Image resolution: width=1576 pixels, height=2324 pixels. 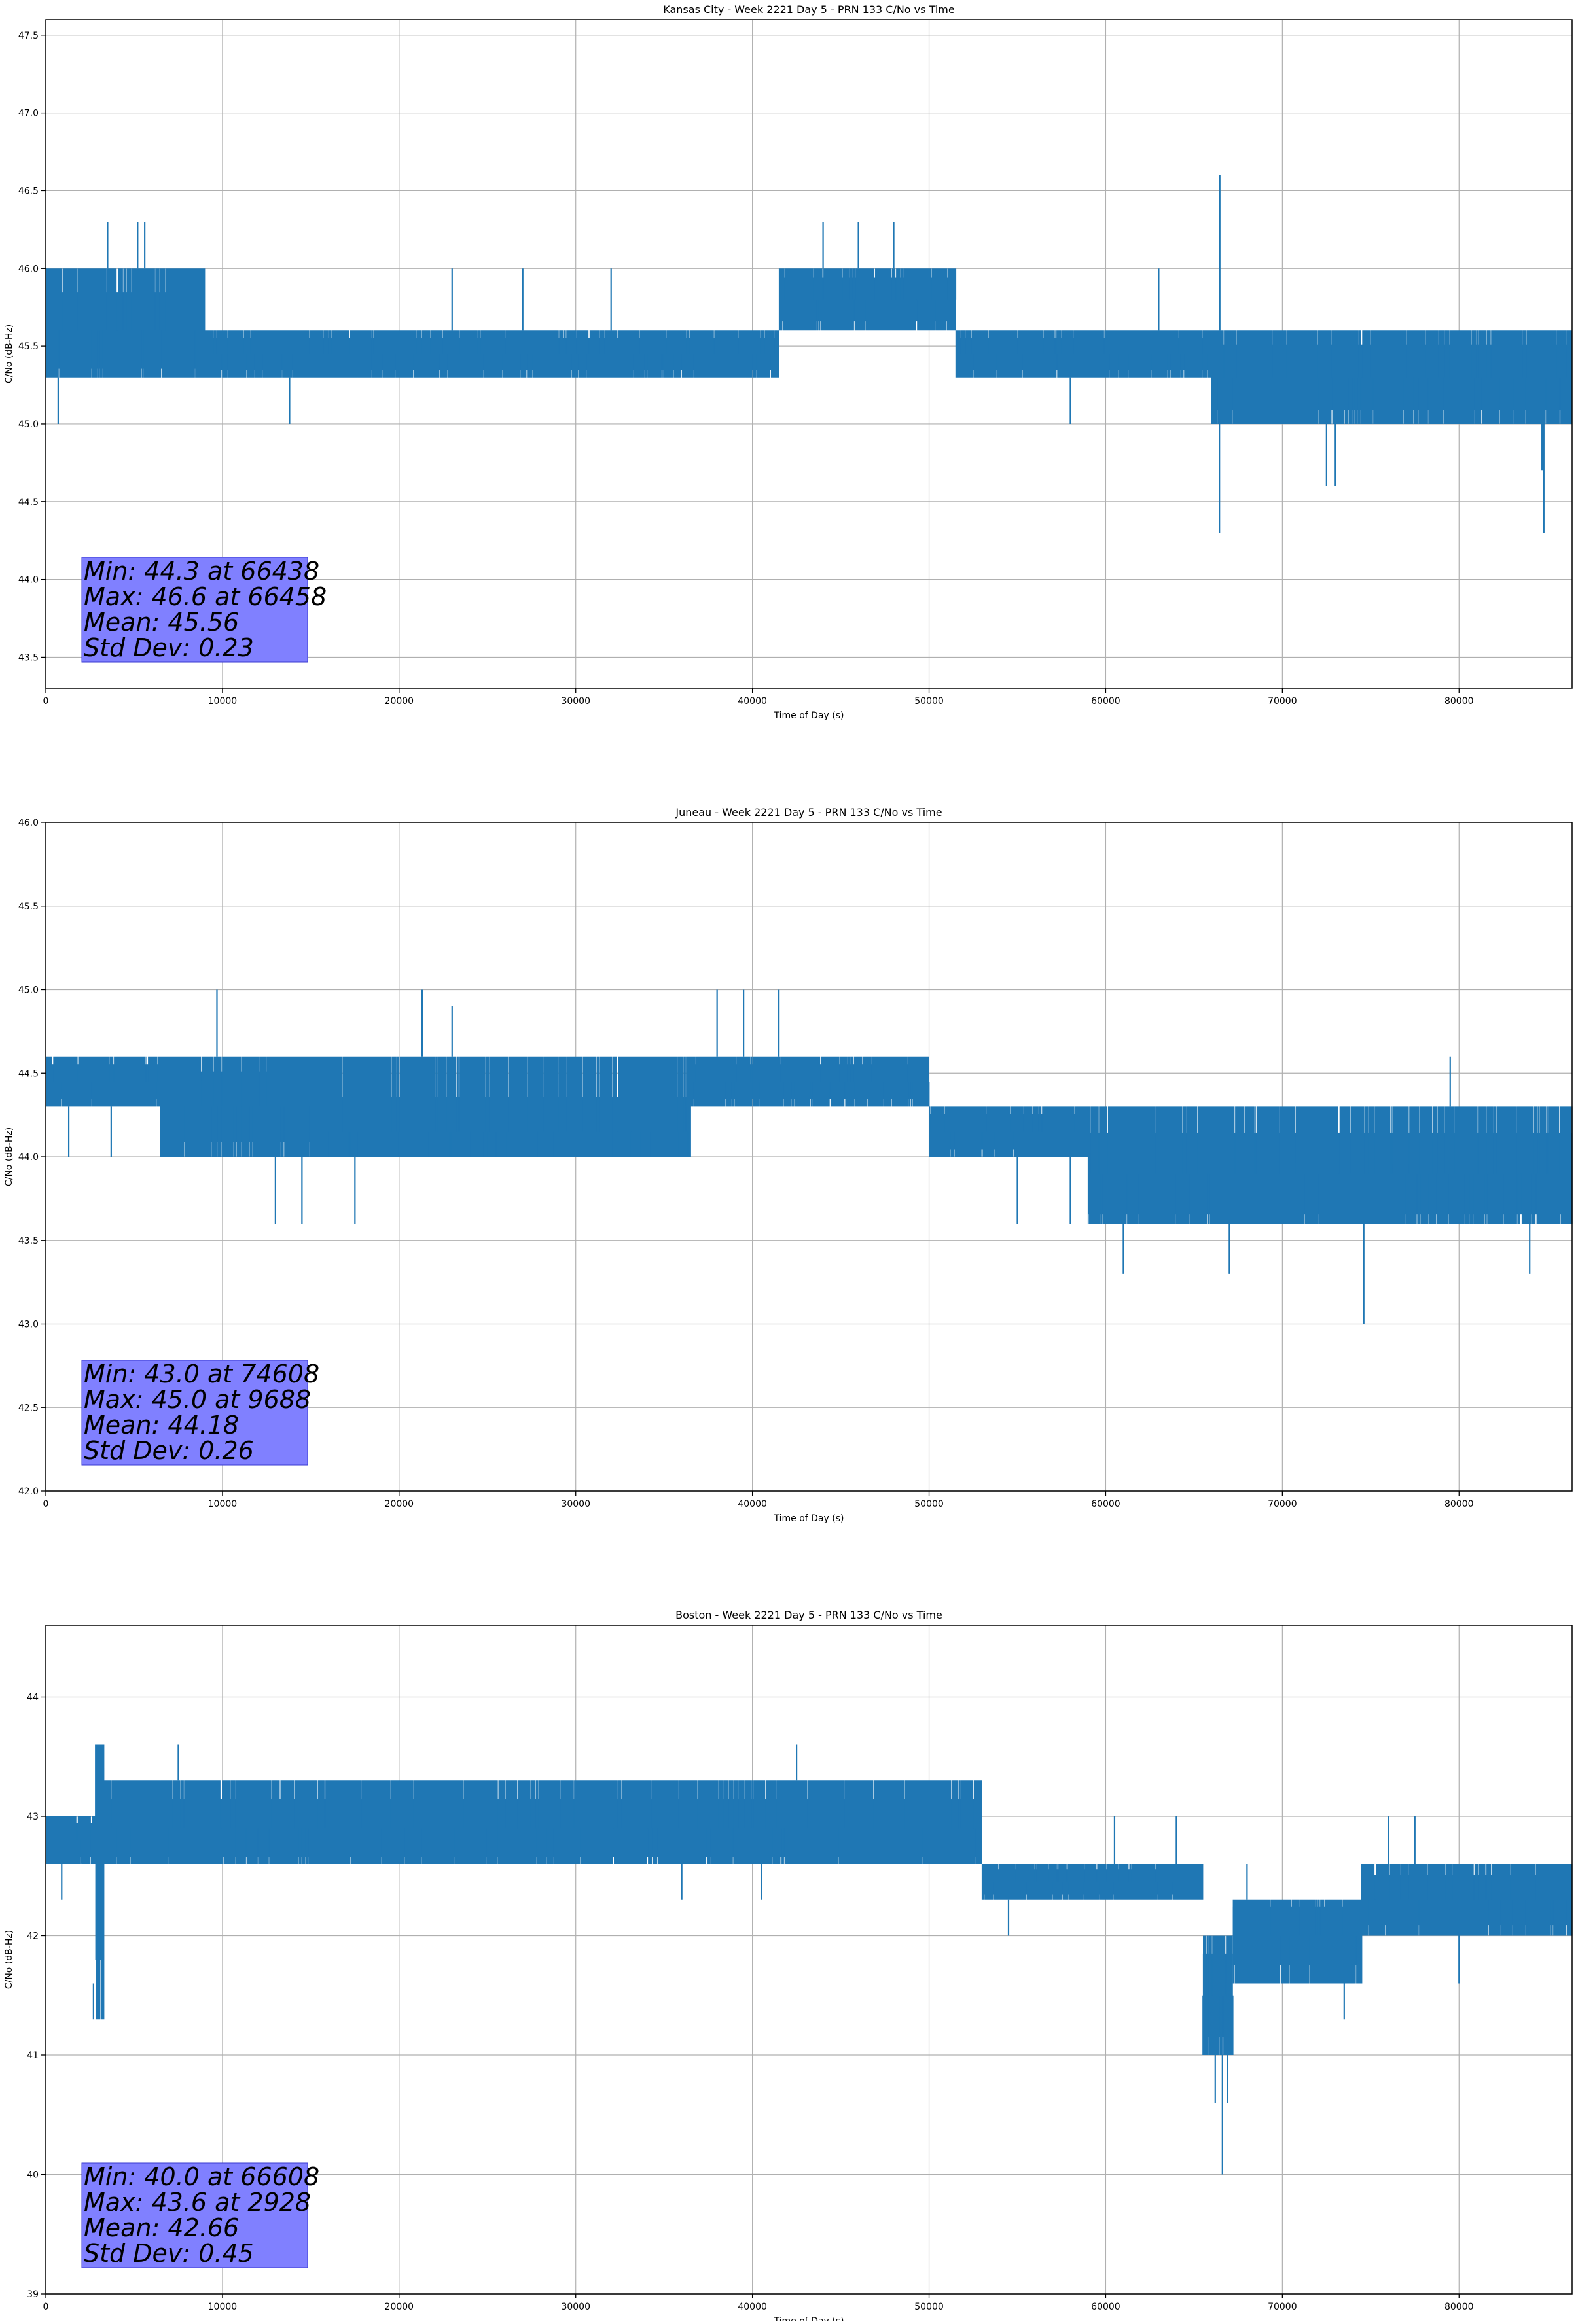 I want to click on stats-line: Mean: 45.56, so click(x=161, y=622).